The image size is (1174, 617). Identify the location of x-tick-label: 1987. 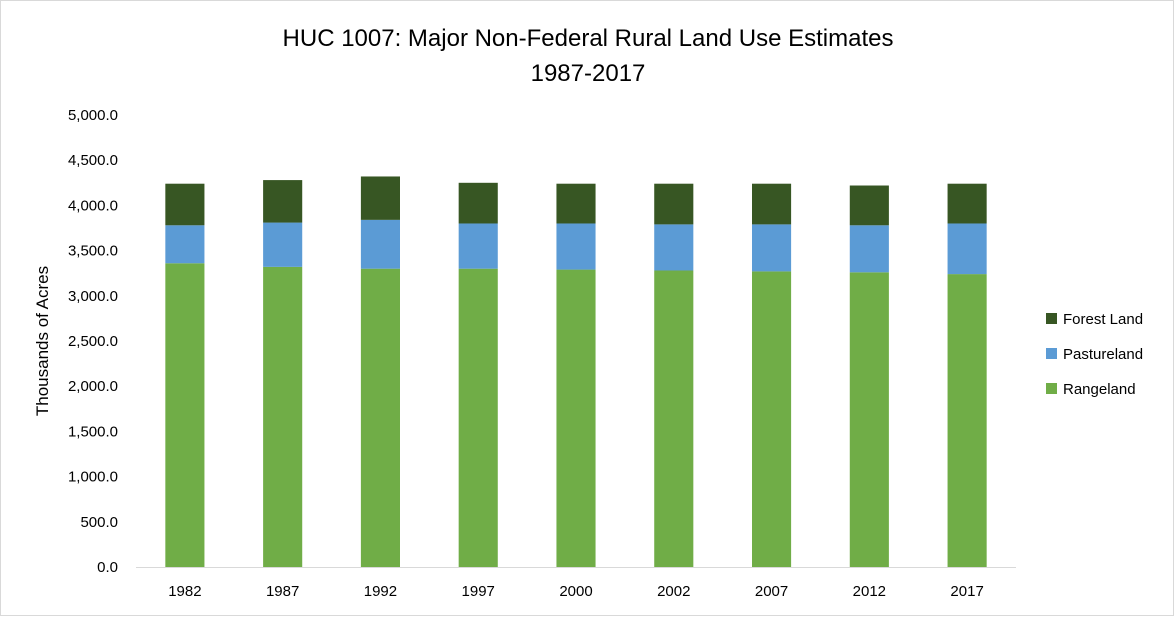
(282, 591).